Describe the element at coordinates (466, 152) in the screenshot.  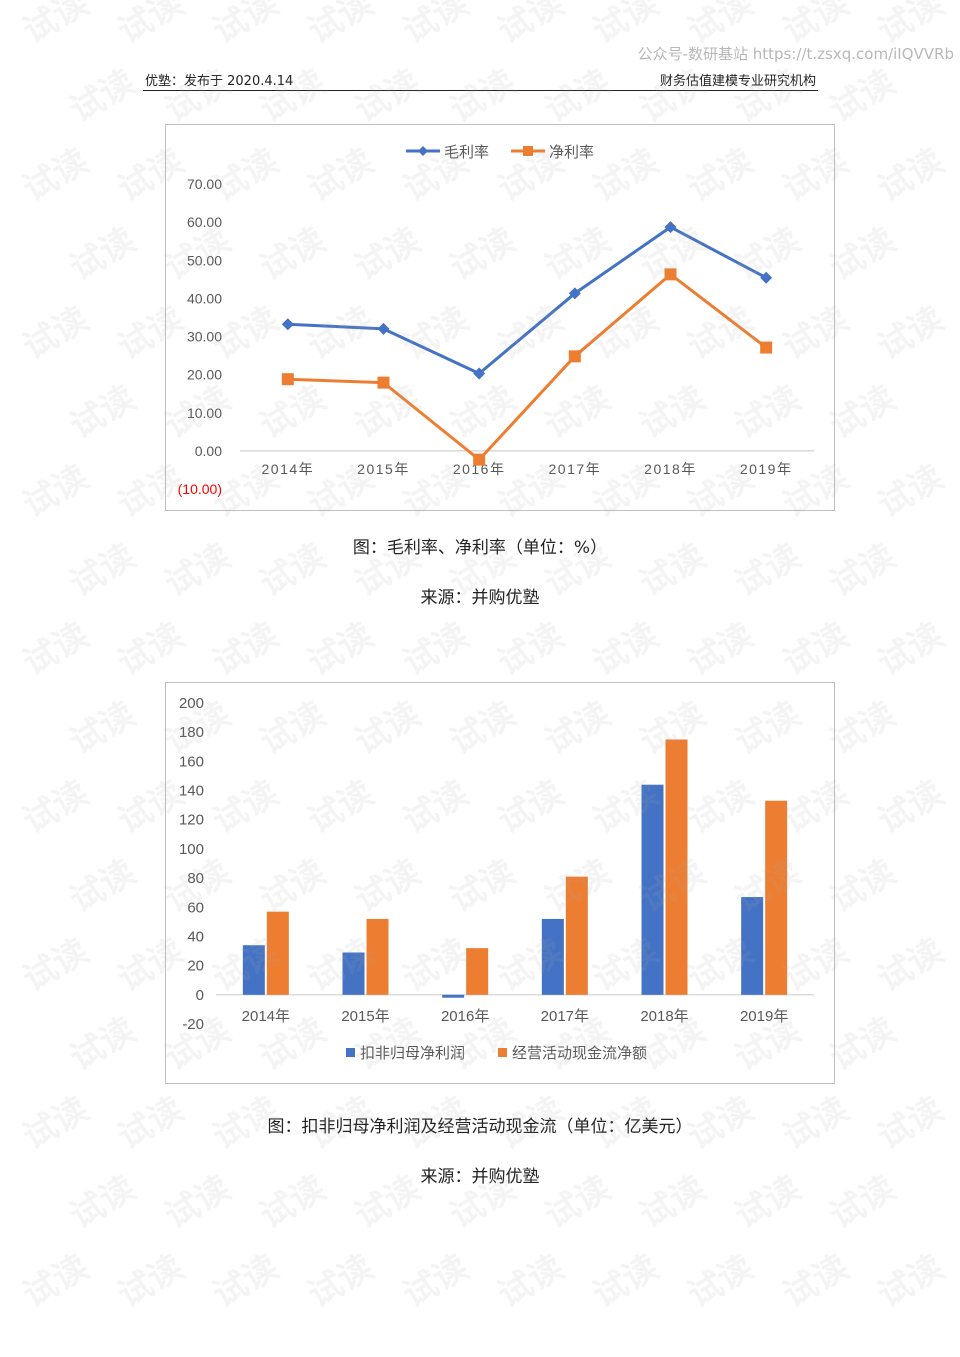
I see `legend-label: 毛利率` at that location.